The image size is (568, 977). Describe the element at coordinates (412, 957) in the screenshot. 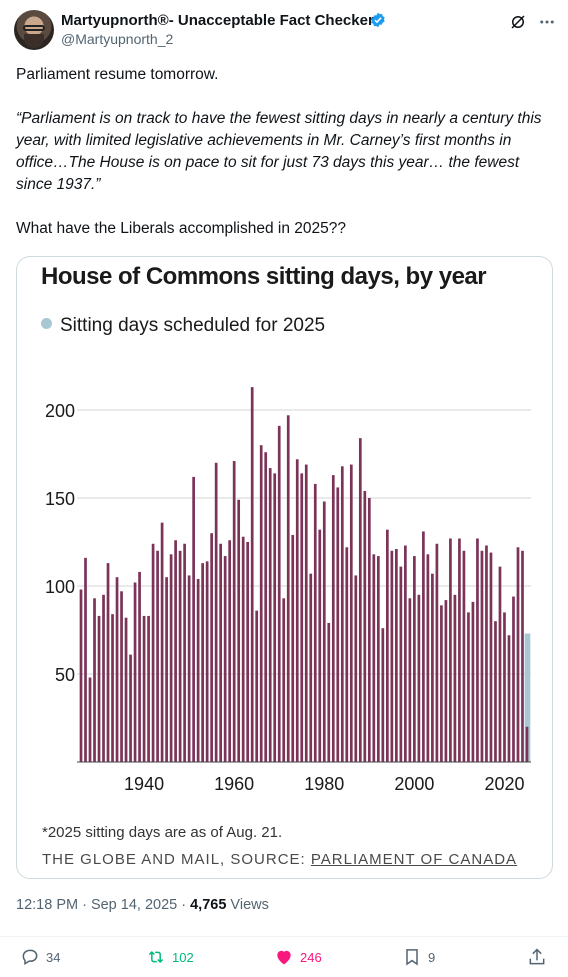

I see `bookmark-icon` at that location.